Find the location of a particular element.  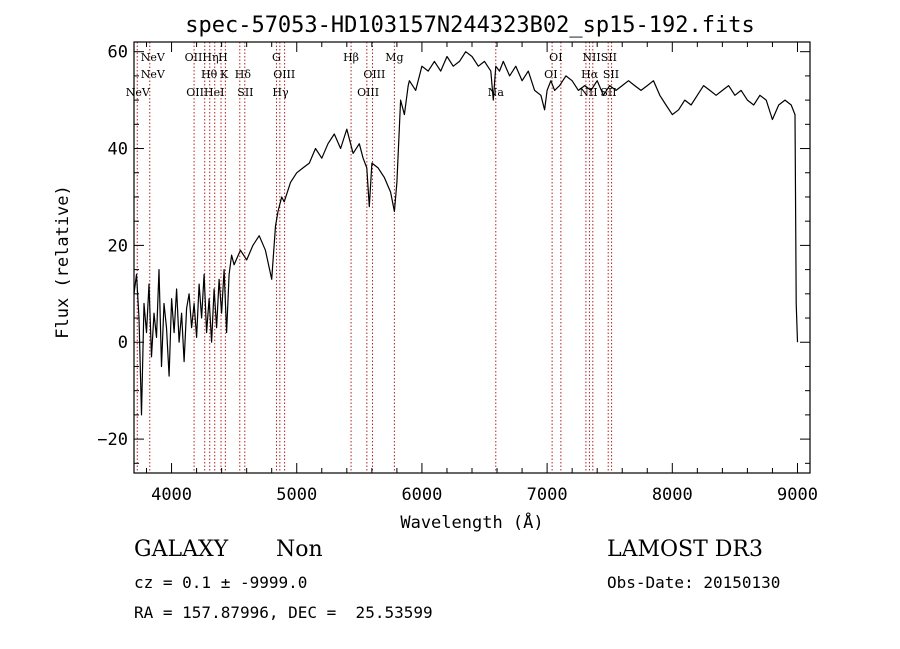

y-tick-label: 20 is located at coordinates (118, 246).